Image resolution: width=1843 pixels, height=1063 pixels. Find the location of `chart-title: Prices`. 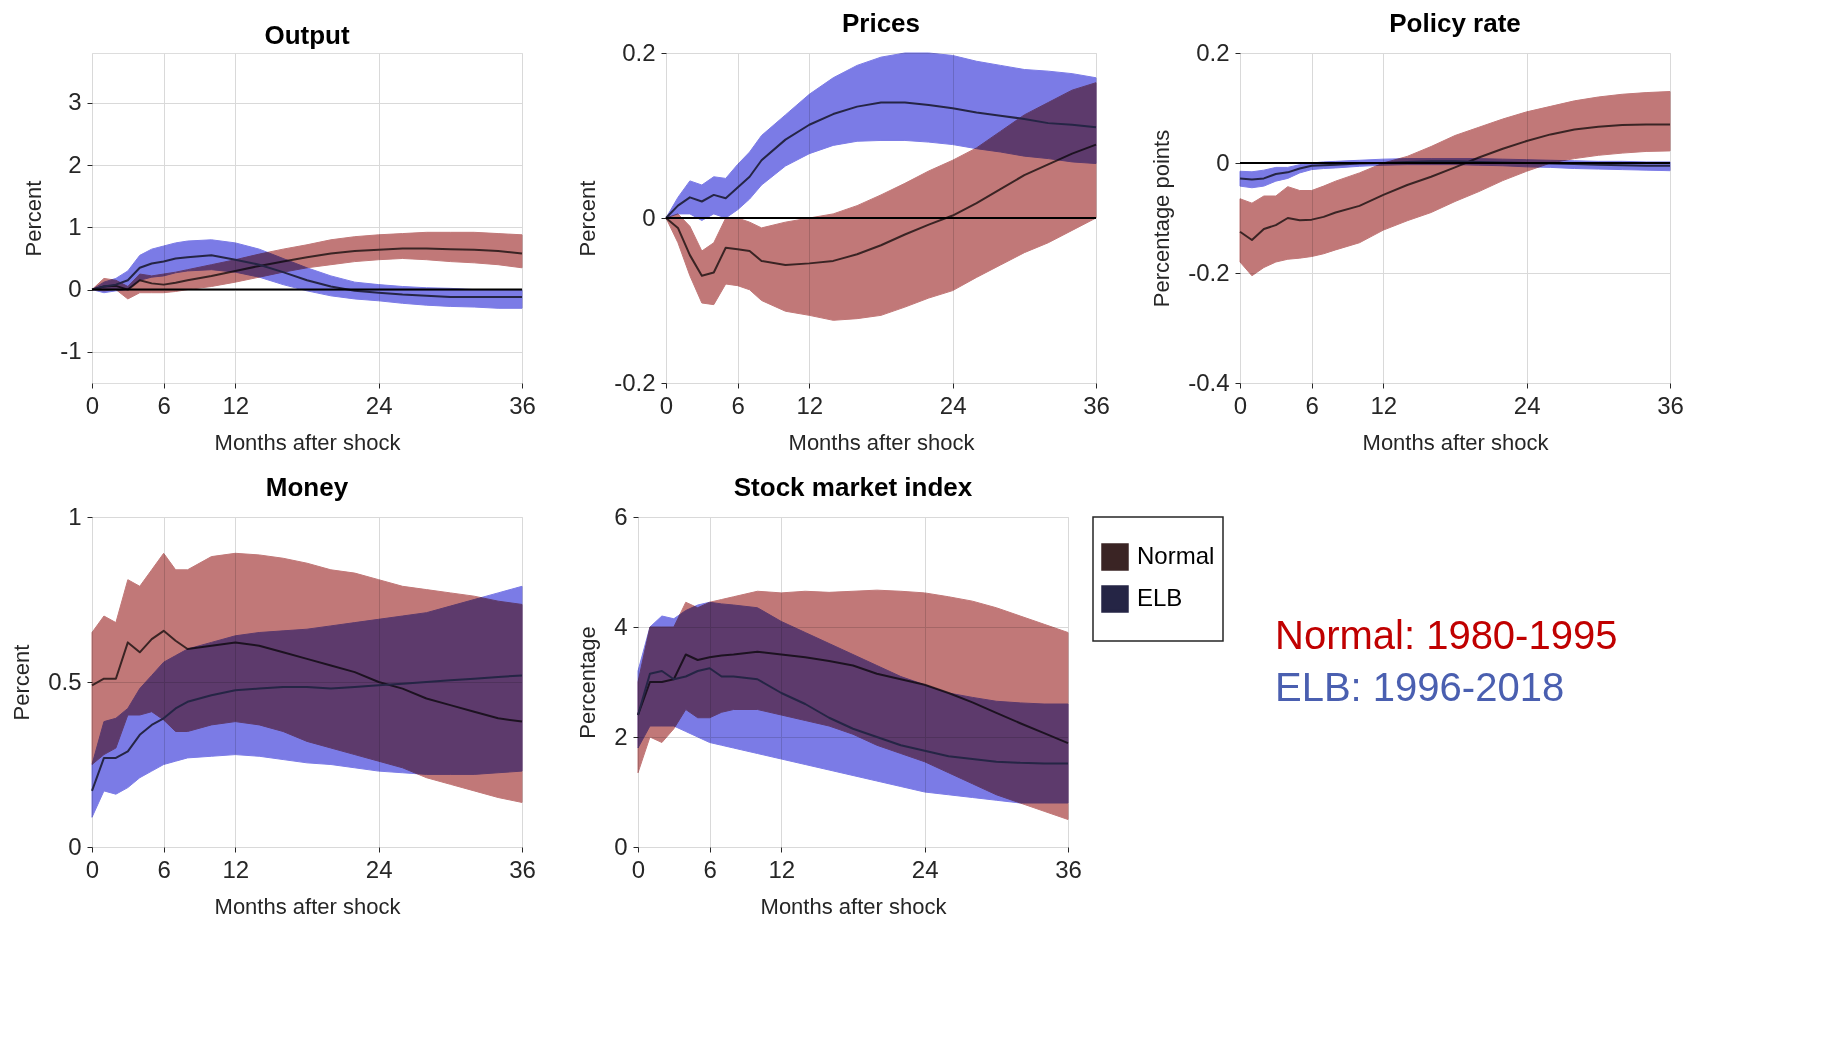

chart-title: Prices is located at coordinates (881, 23).